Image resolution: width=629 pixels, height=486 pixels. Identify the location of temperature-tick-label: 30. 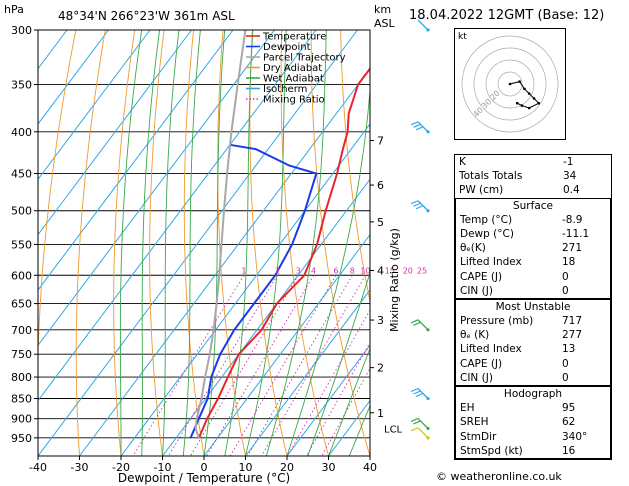
(329, 467).